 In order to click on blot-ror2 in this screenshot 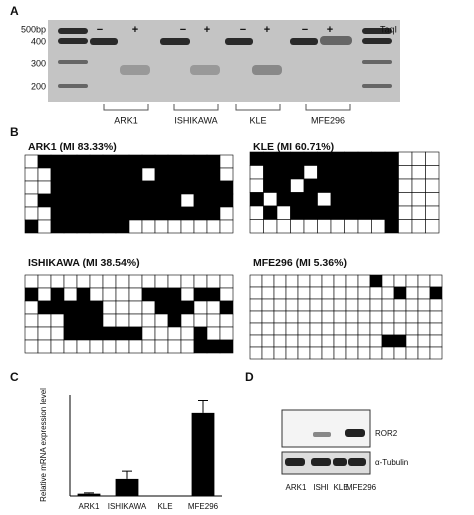, I will do `click(326, 428)`.